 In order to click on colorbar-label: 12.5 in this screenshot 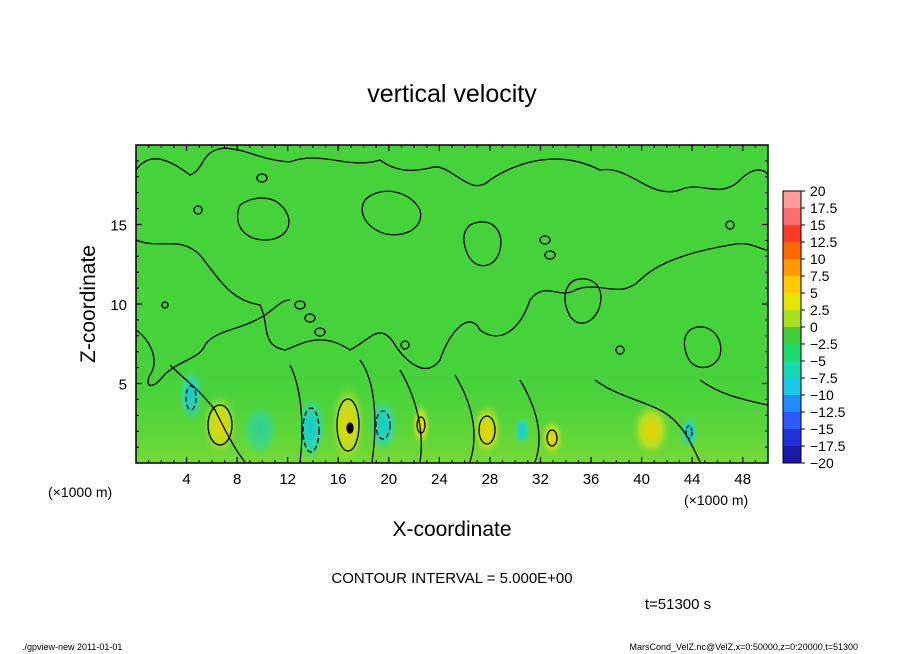, I will do `click(823, 242)`.